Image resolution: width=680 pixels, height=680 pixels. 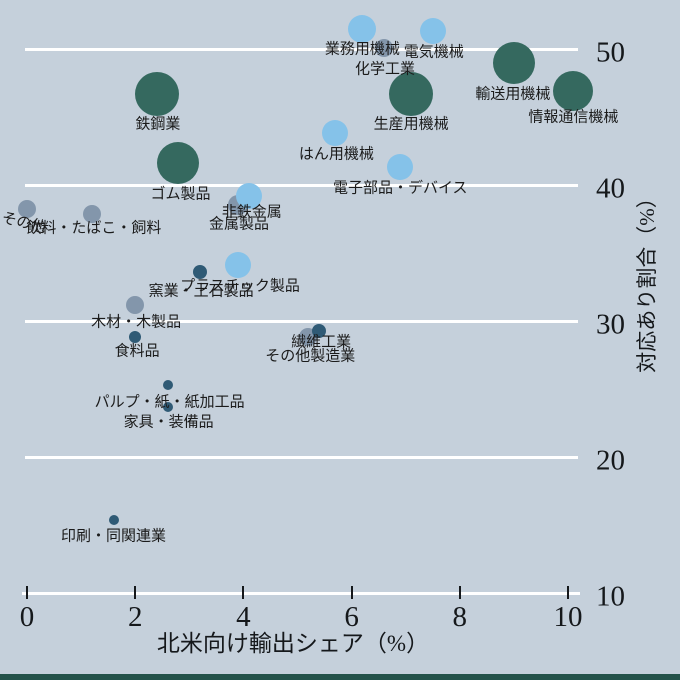 What do you see at coordinates (201, 291) in the screenshot?
I see `bubble-label: 窯業・土石製品` at bounding box center [201, 291].